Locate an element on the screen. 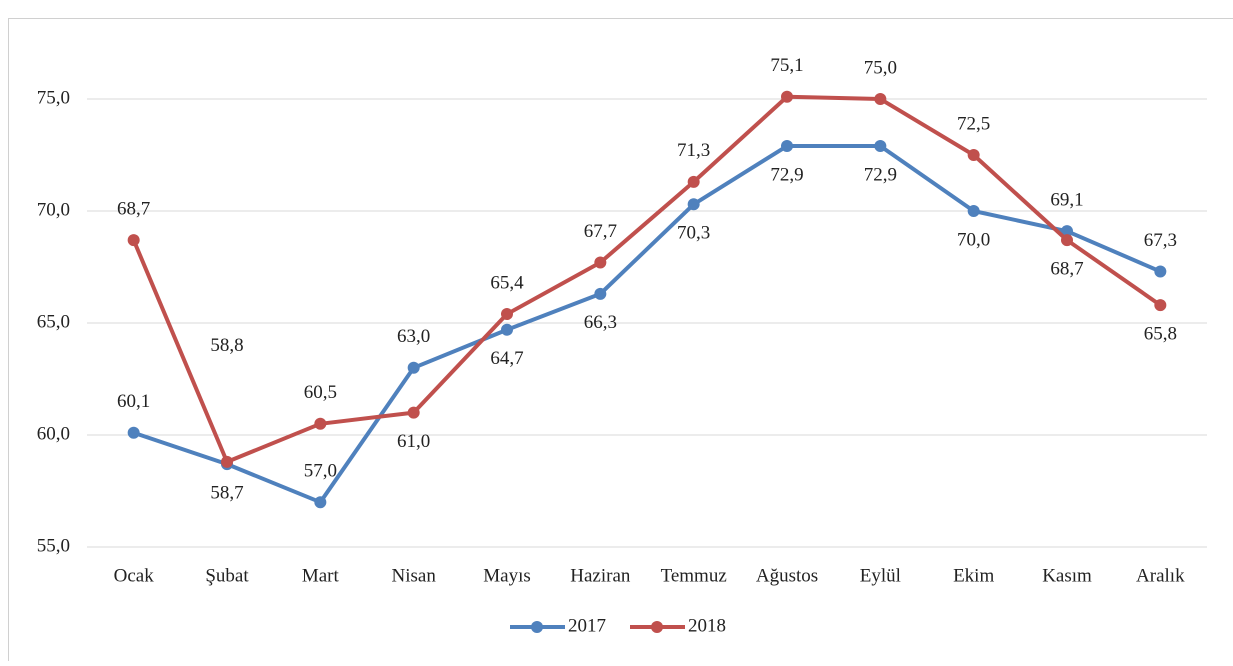 This screenshot has height=666, width=1233. data-label: 57,0 is located at coordinates (320, 471).